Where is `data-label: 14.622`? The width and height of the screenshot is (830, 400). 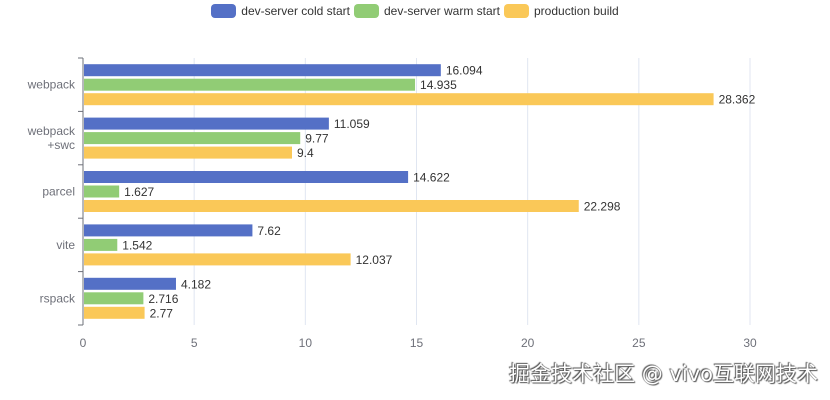 data-label: 14.622 is located at coordinates (431, 178).